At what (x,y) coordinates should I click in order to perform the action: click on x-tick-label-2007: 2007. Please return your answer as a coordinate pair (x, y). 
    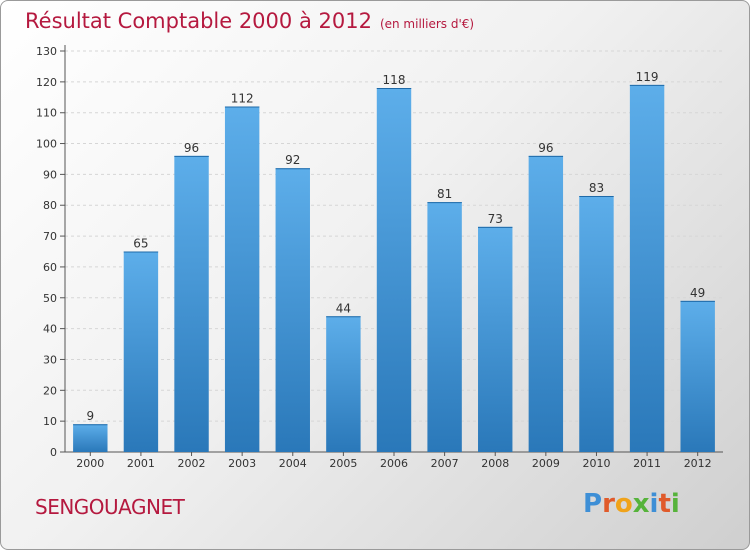
    Looking at the image, I should click on (445, 463).